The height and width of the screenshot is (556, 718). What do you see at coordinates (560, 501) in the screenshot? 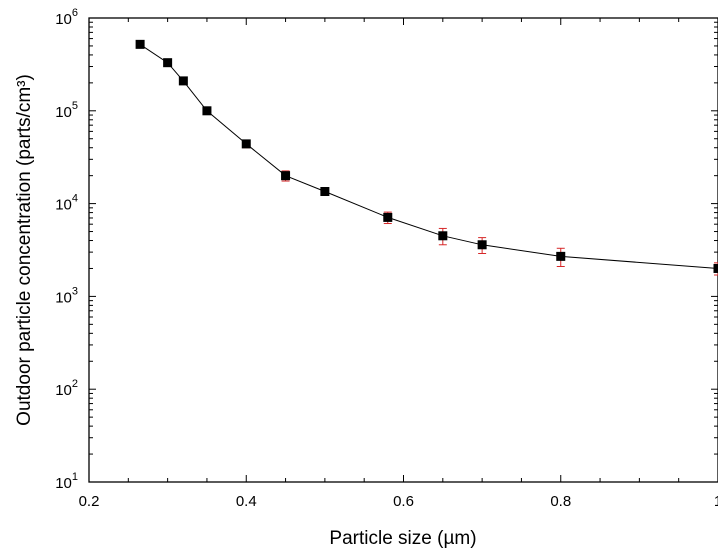
I see `x-tick-label: 0.8` at bounding box center [560, 501].